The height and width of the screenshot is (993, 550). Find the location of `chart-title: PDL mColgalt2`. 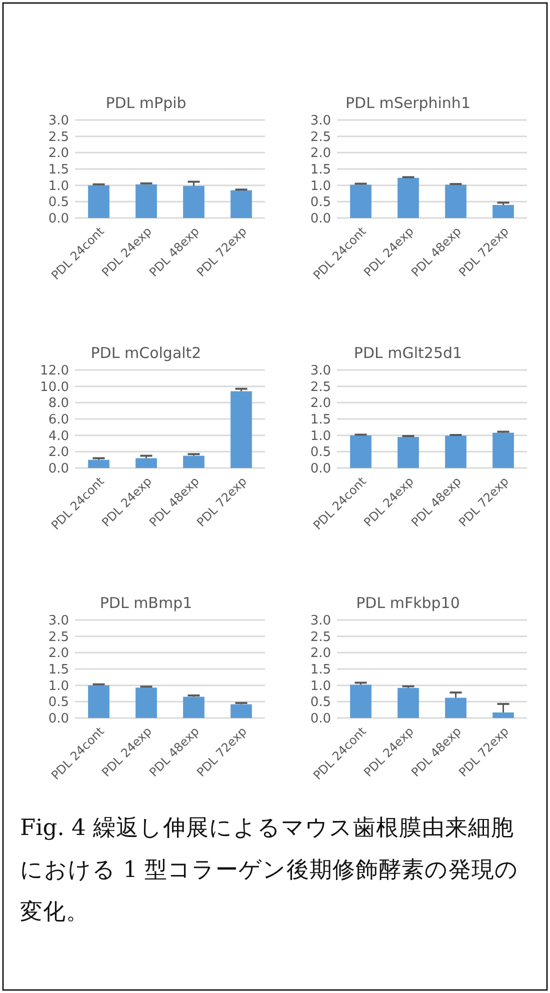

chart-title: PDL mColgalt2 is located at coordinates (146, 353).